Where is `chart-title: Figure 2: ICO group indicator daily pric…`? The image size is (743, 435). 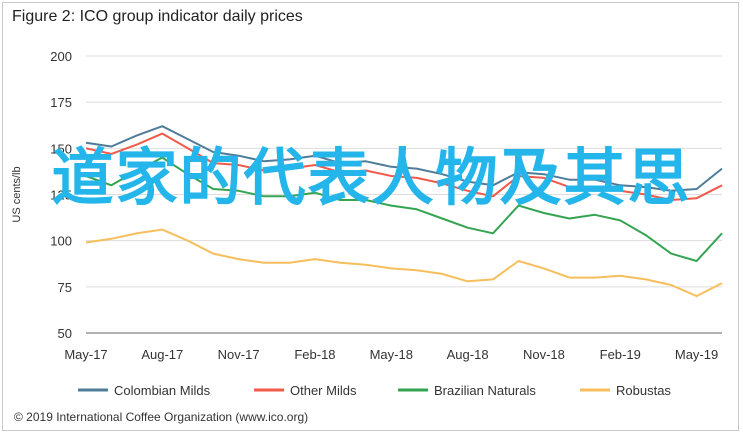
chart-title: Figure 2: ICO group indicator daily pric… is located at coordinates (157, 16).